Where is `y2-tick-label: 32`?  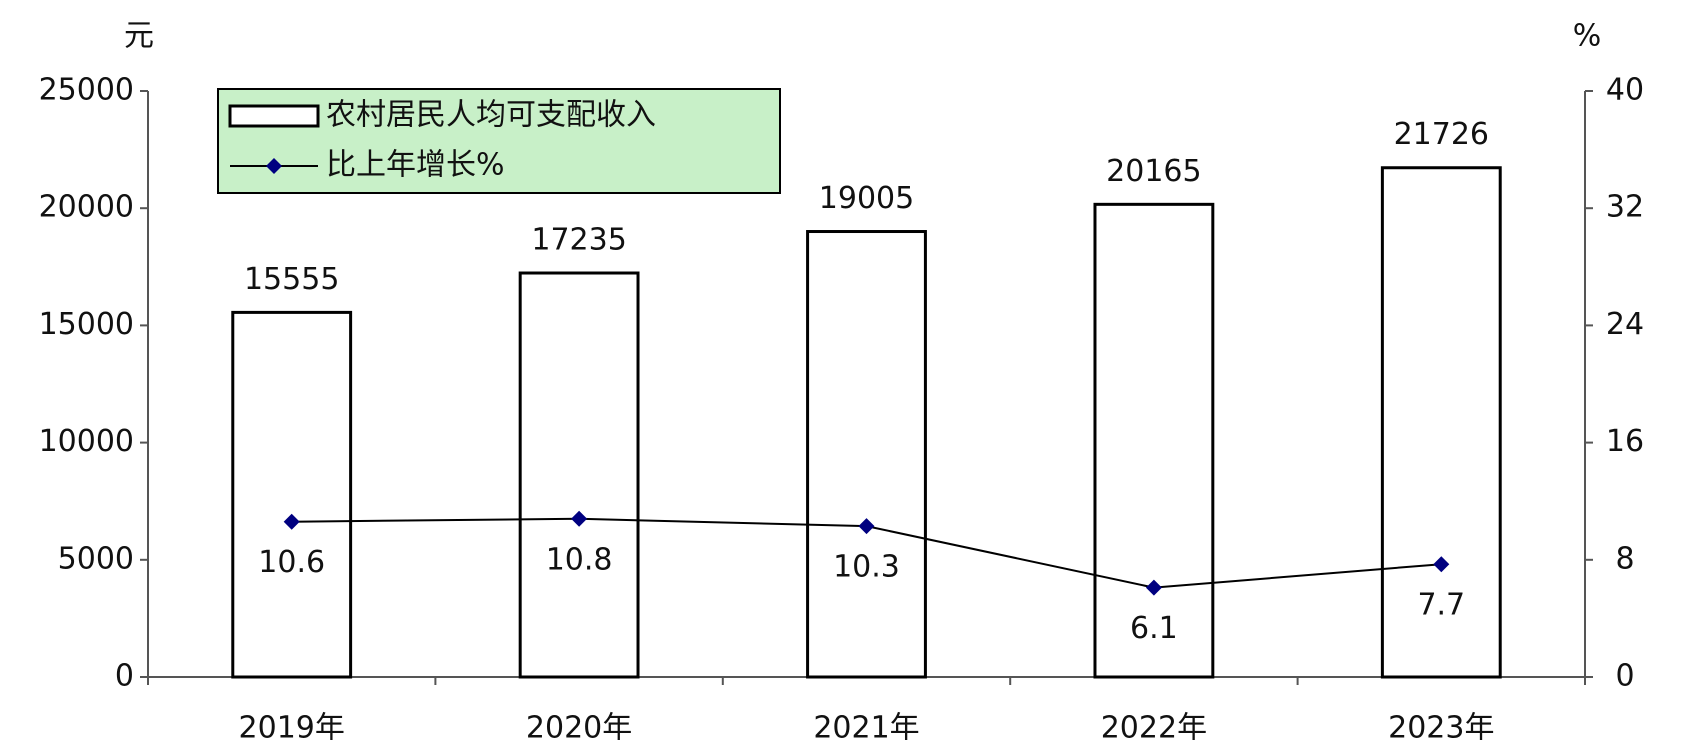 y2-tick-label: 32 is located at coordinates (1625, 207).